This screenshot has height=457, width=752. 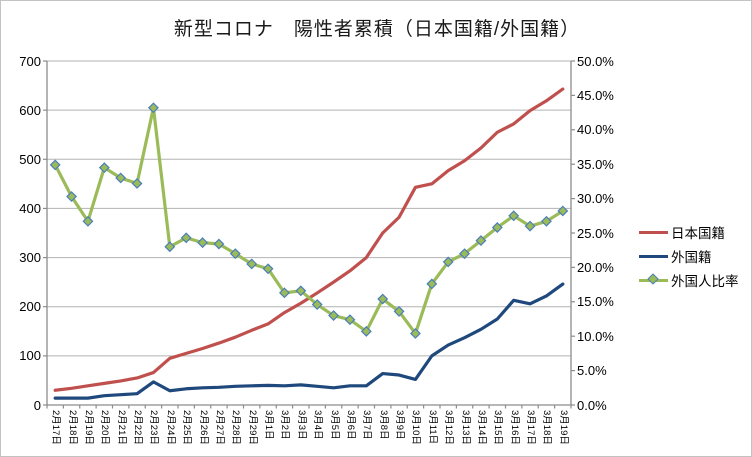 I want to click on y-right-tick-label: 35.0%, so click(x=595, y=164).